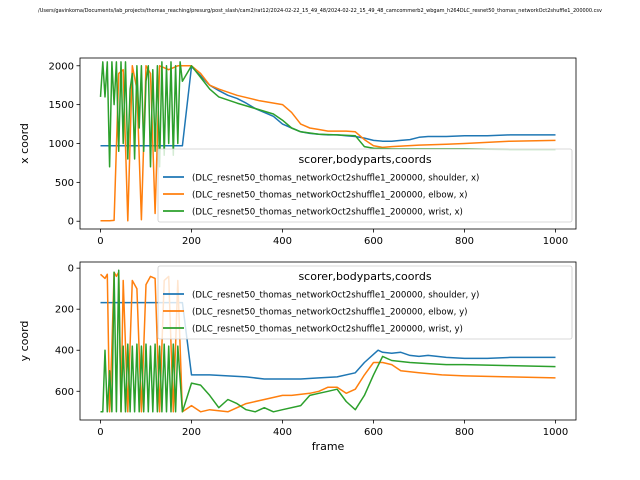 The image size is (640, 480). I want to click on y-axis-label: y coord, so click(24, 341).